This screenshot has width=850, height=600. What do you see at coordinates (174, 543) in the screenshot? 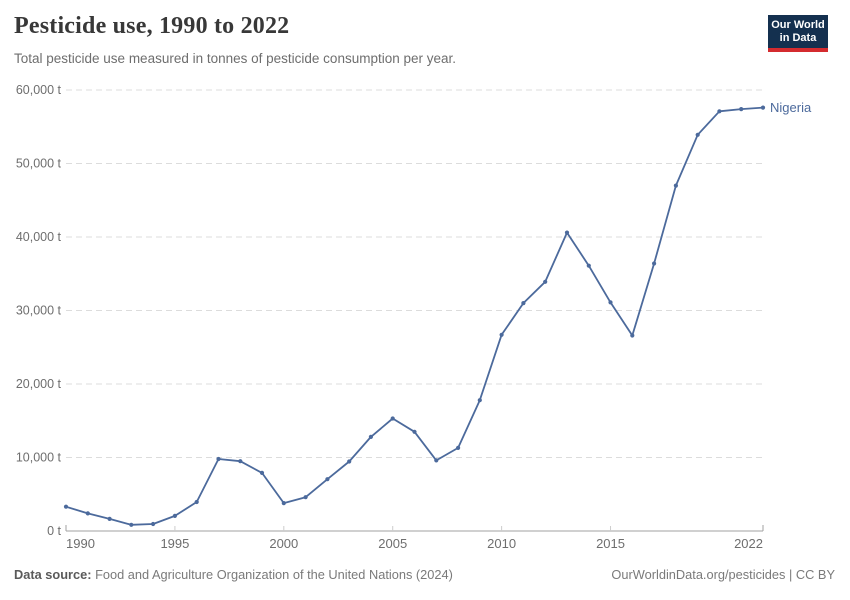
I see `x-tick-label-1995: 1995` at bounding box center [174, 543].